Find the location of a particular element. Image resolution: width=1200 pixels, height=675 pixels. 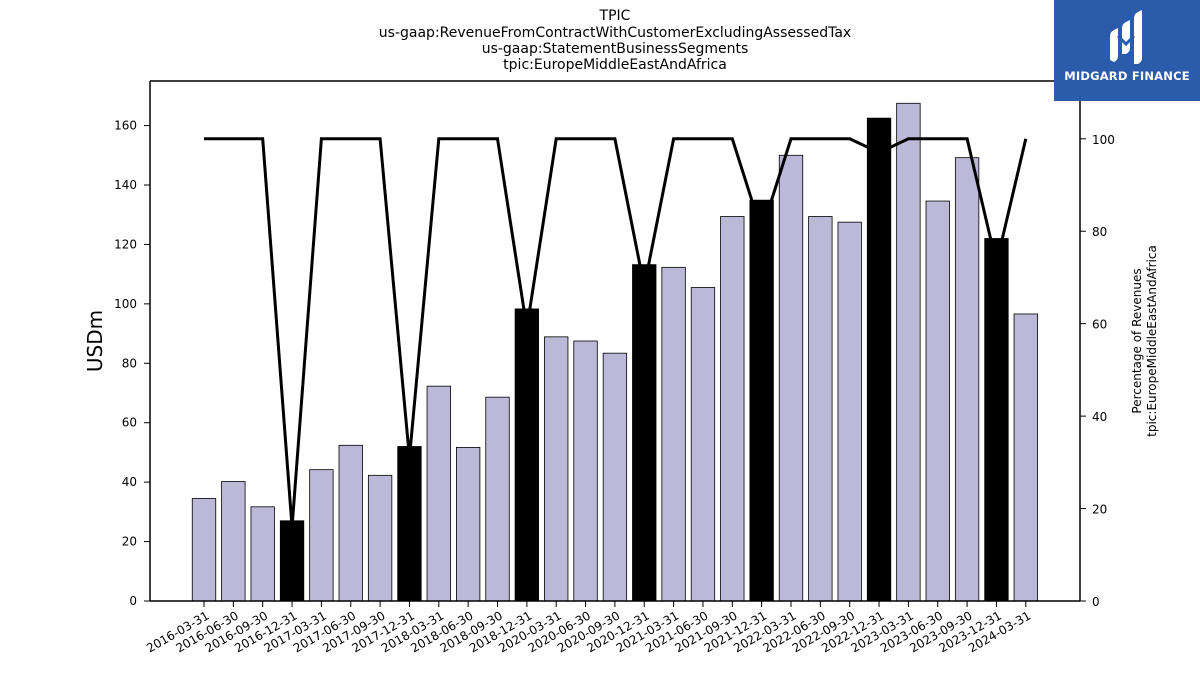

y-axis-right-label-line-2: tpic:EuropeMiddleEastAndAfrica is located at coordinates (1152, 341).